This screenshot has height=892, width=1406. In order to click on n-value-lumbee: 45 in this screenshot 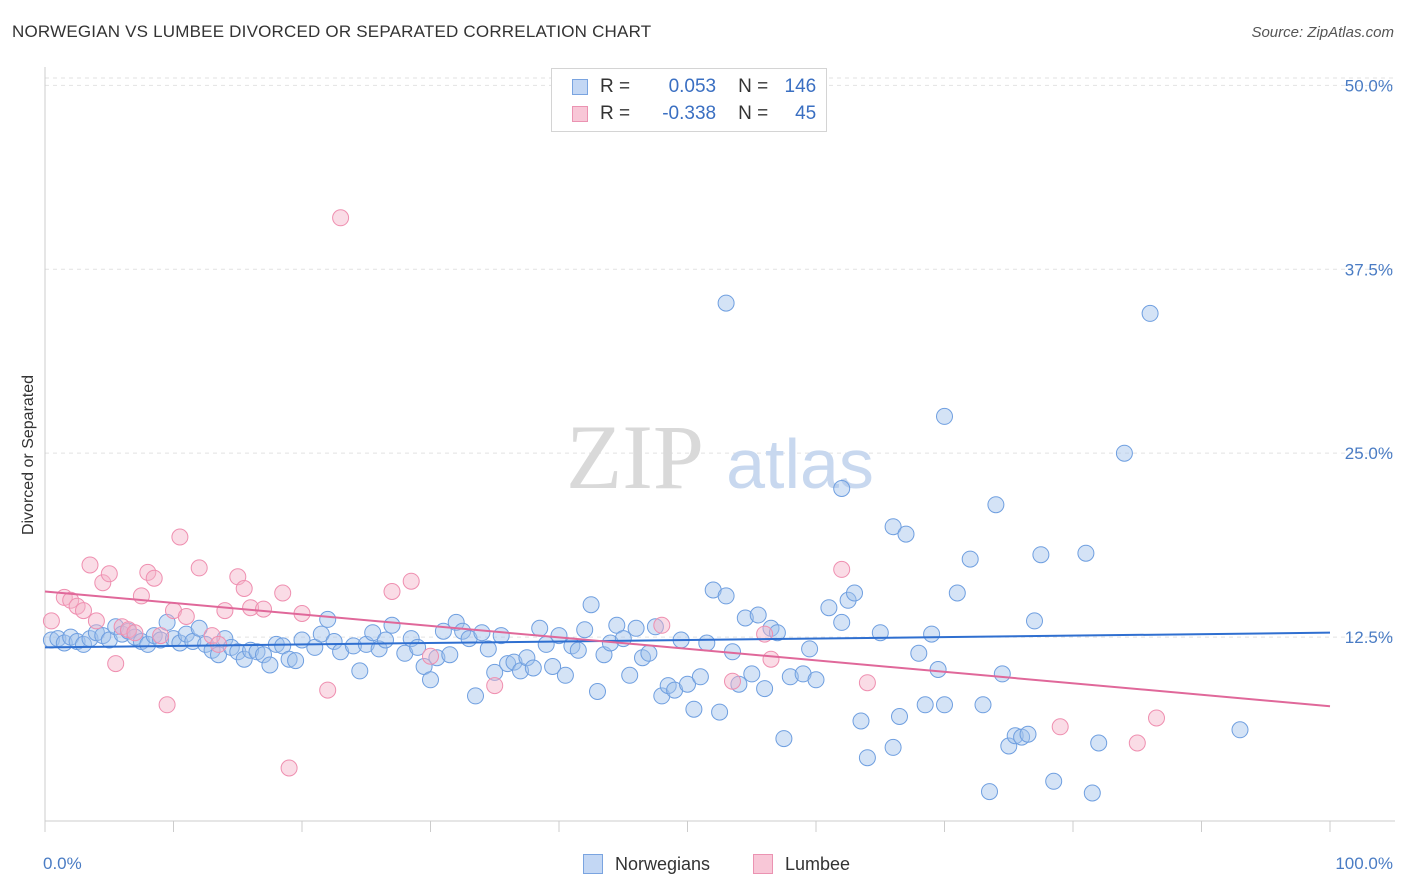, I will do `click(806, 113)`.